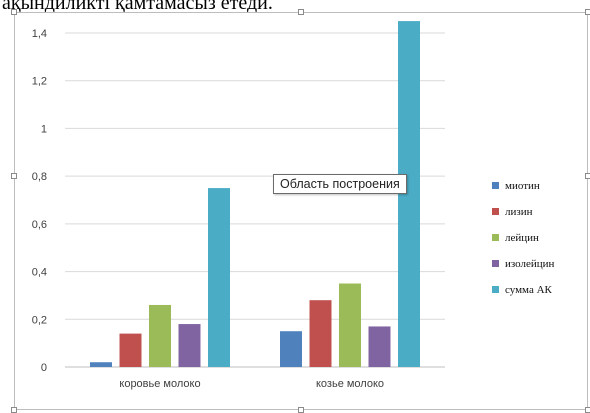 This screenshot has height=413, width=590. What do you see at coordinates (340, 184) in the screenshot?
I see `tooltip: Область построения` at bounding box center [340, 184].